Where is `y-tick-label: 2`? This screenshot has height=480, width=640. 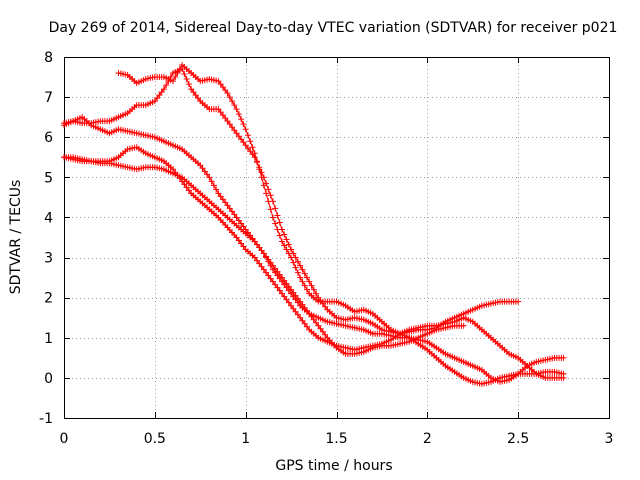 y-tick-label: 2 is located at coordinates (48, 299).